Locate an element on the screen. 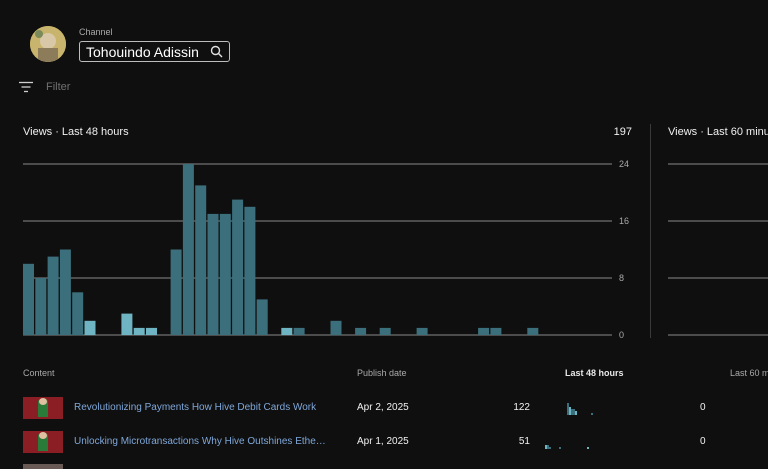 The width and height of the screenshot is (768, 469). panel-divider is located at coordinates (650, 231).